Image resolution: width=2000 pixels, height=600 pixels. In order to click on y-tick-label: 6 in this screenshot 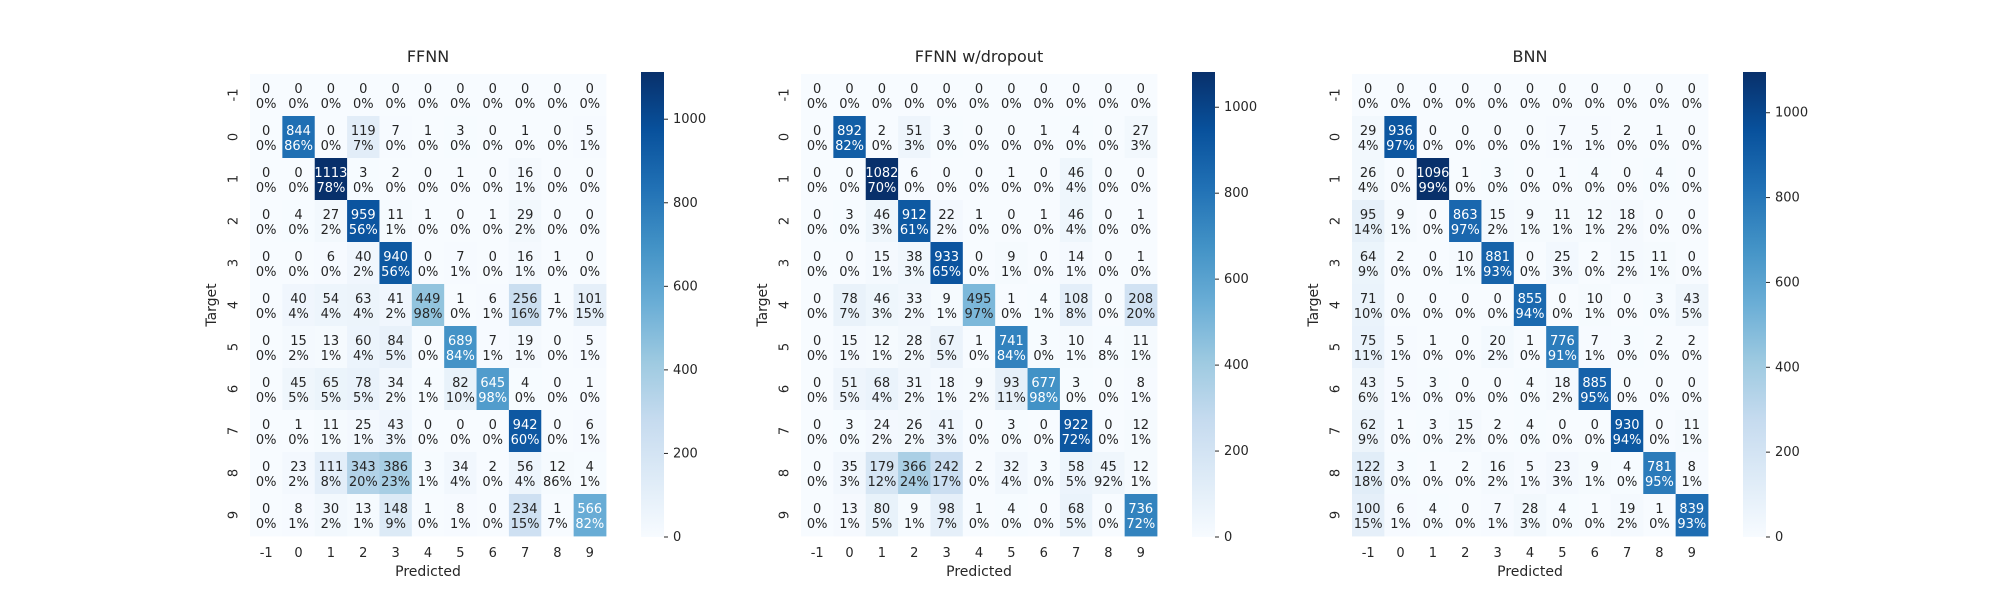, I will do `click(234, 389)`.